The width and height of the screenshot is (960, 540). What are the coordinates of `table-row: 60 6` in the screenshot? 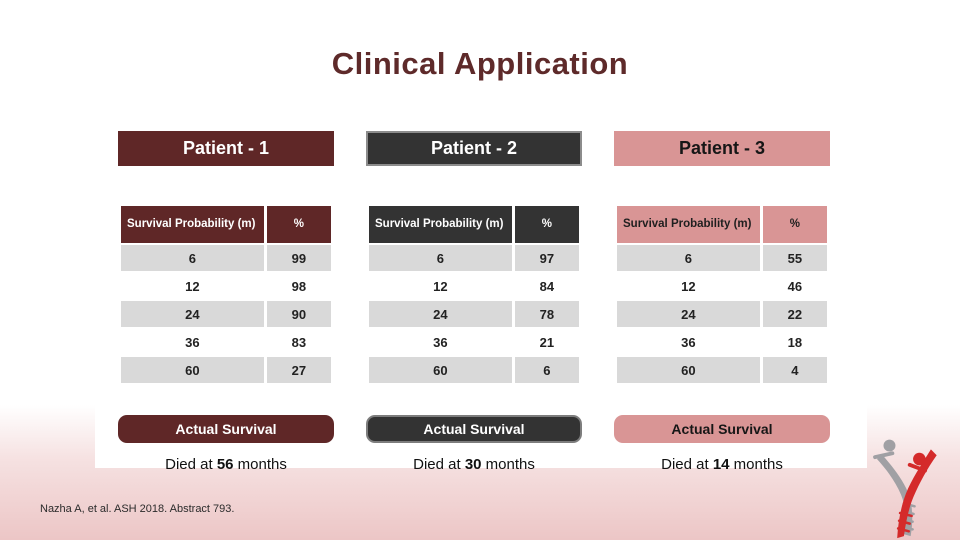 It's located at (474, 370).